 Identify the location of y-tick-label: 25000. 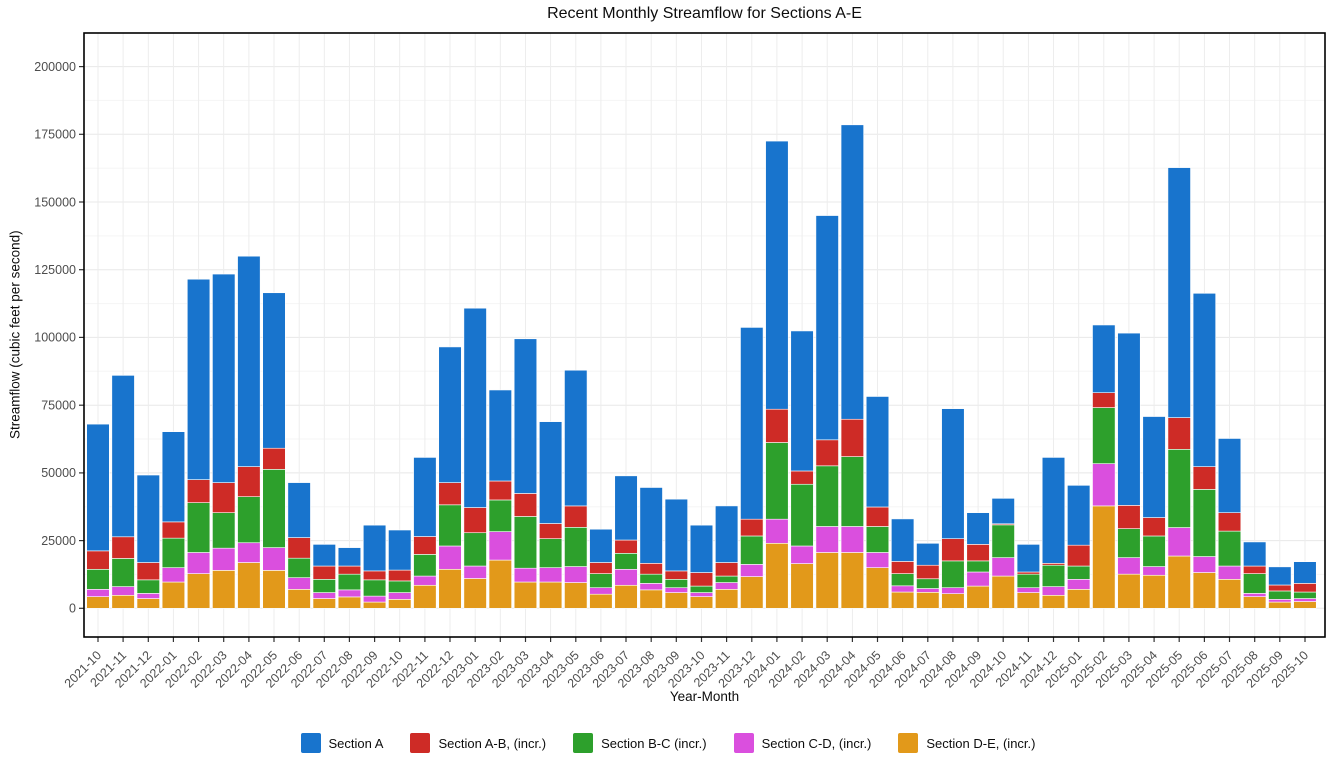
(58, 541).